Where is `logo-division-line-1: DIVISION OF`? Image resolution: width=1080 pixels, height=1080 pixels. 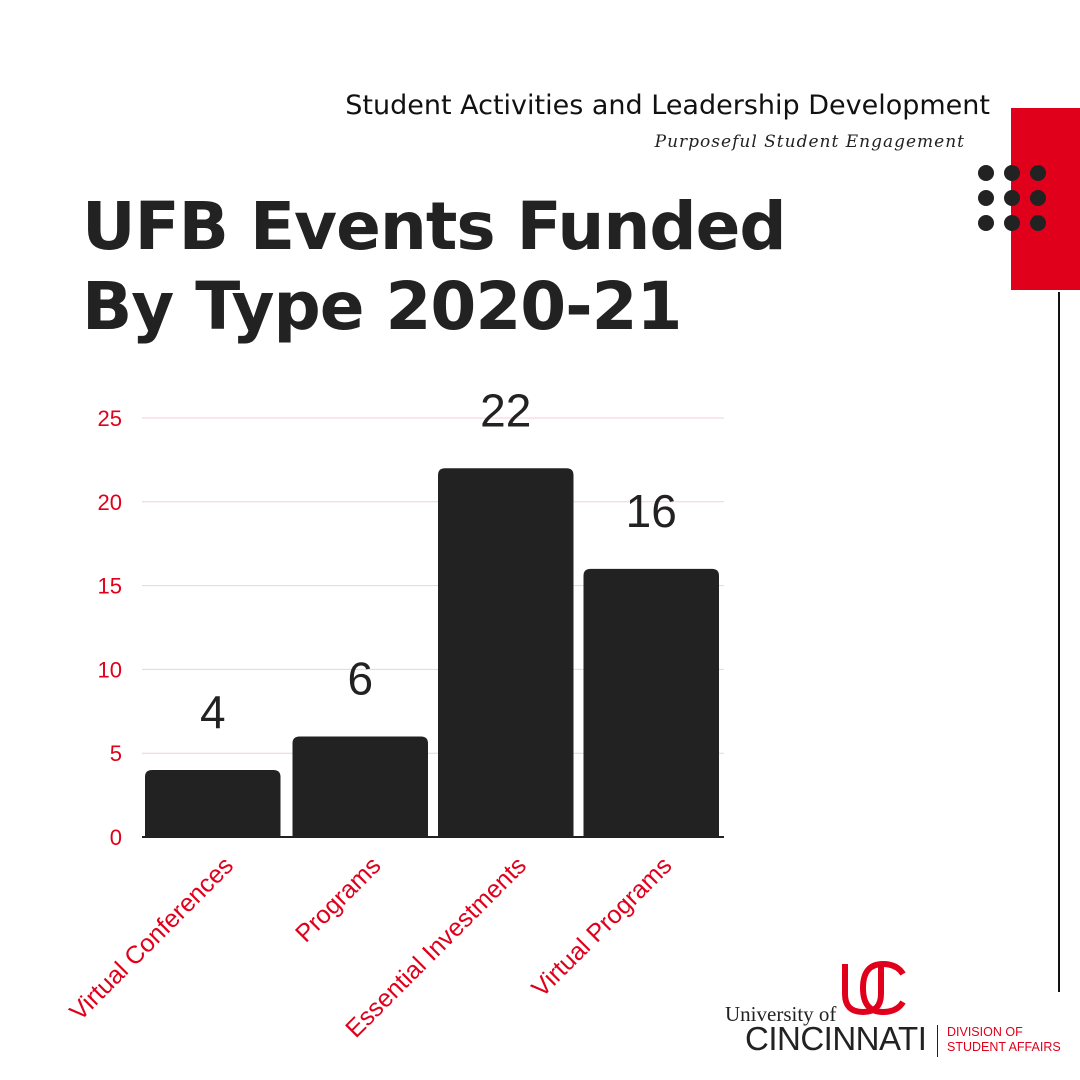
logo-division-line-1: DIVISION OF is located at coordinates (985, 1032).